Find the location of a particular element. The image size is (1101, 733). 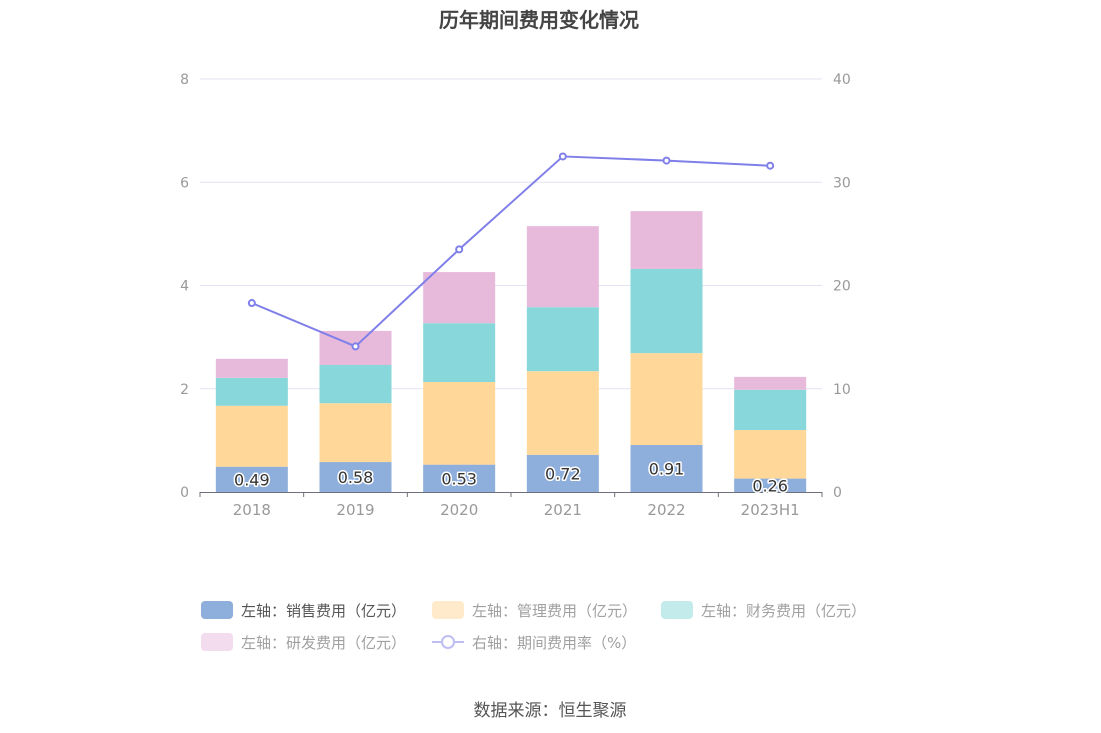

data-source-note: 数据来源：恒生聚源 is located at coordinates (550, 711).